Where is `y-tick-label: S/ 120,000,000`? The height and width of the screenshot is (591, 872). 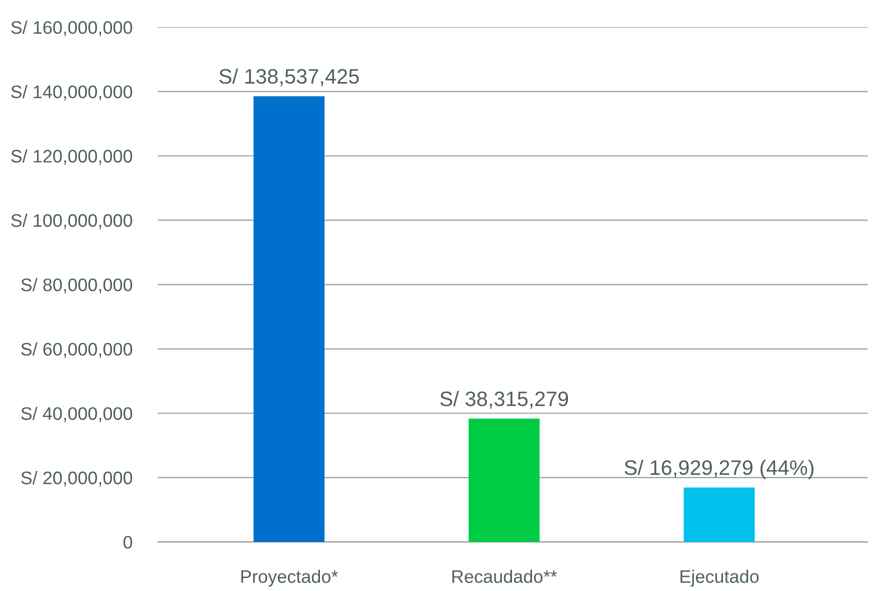
y-tick-label: S/ 120,000,000 is located at coordinates (71, 157).